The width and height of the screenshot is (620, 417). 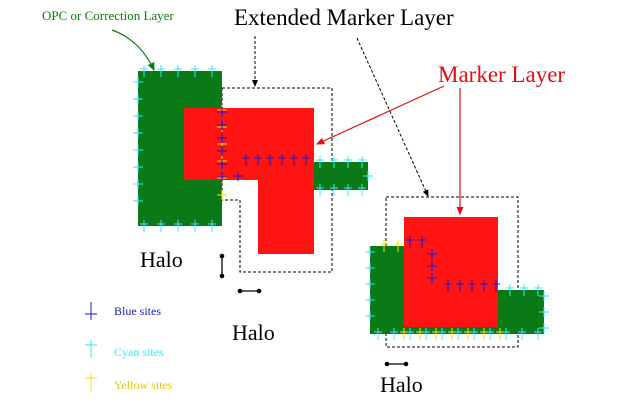 I want to click on opc-layer-arrow, so click(x=133, y=50).